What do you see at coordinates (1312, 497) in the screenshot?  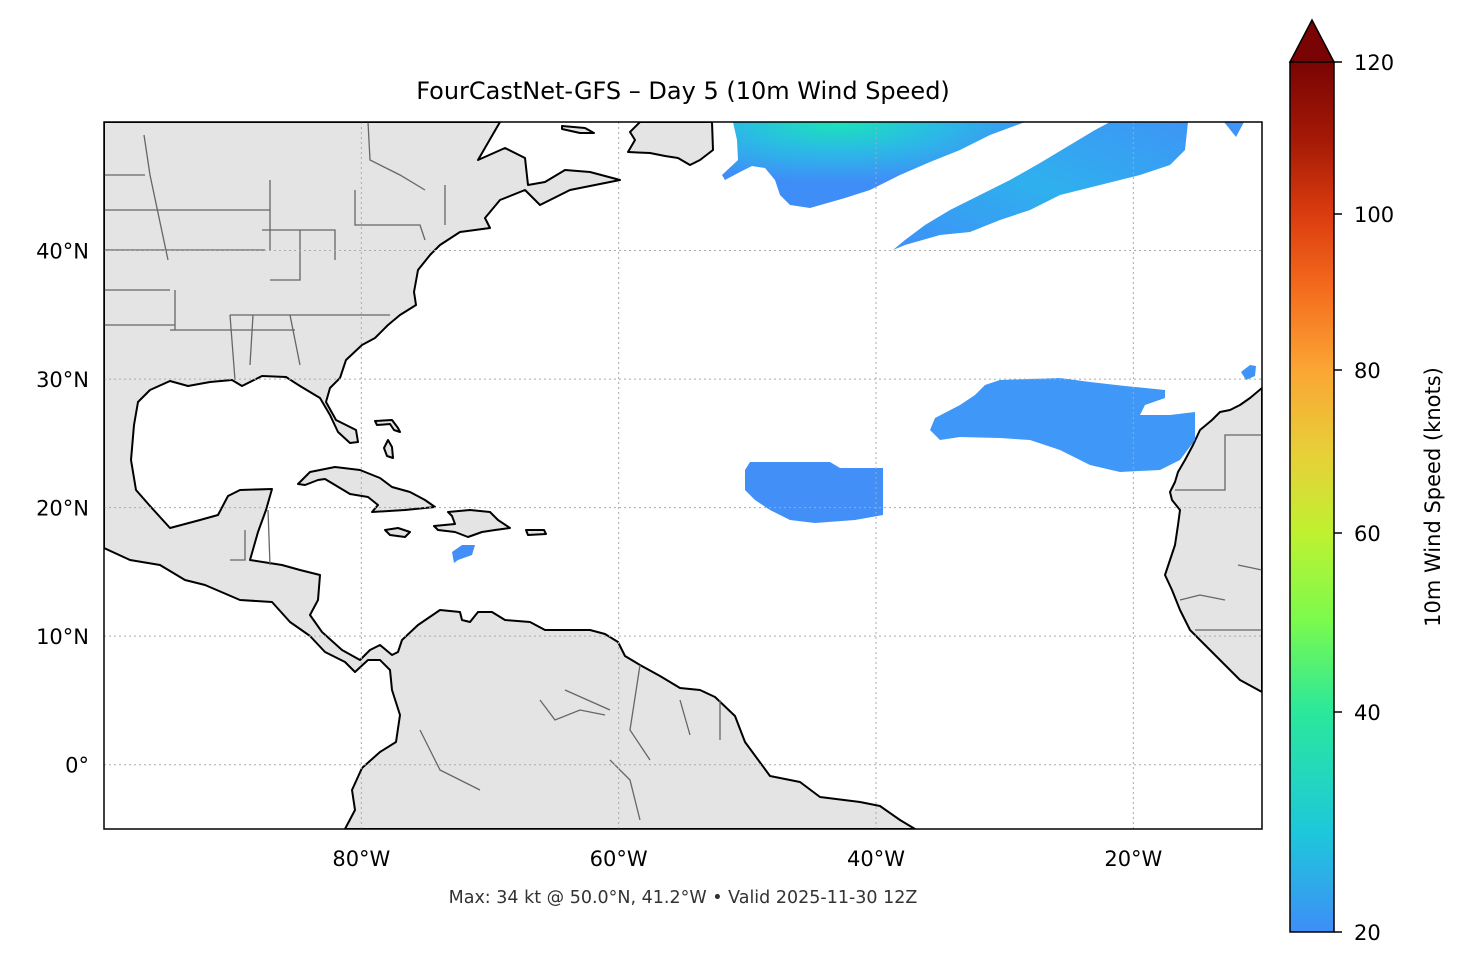 I see `colorbar-gradient` at bounding box center [1312, 497].